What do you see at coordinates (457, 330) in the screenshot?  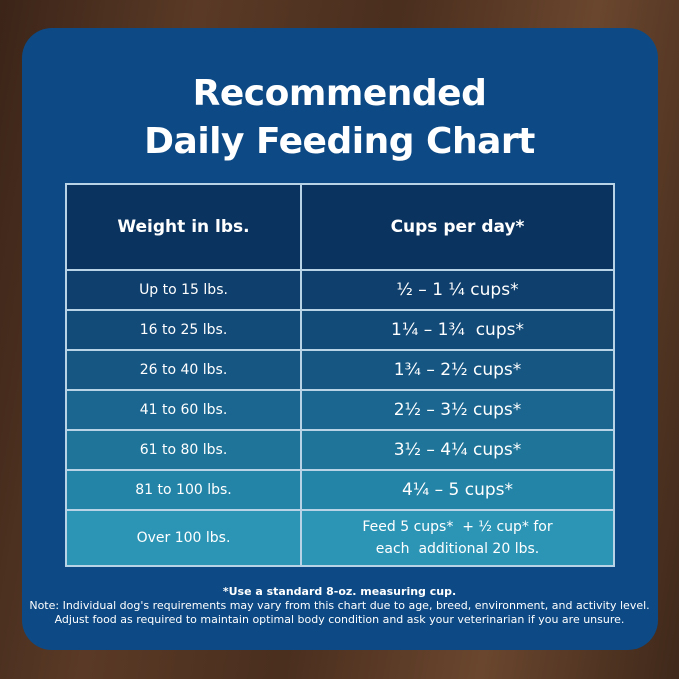 I see `cups-cell: 1¼ – 1¾ cups*` at bounding box center [457, 330].